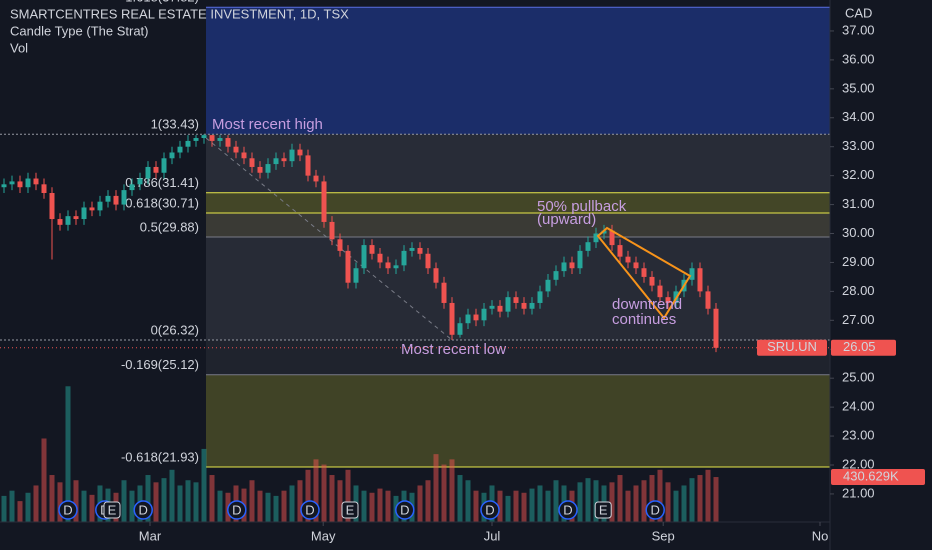  I want to click on price-box, so click(863, 347).